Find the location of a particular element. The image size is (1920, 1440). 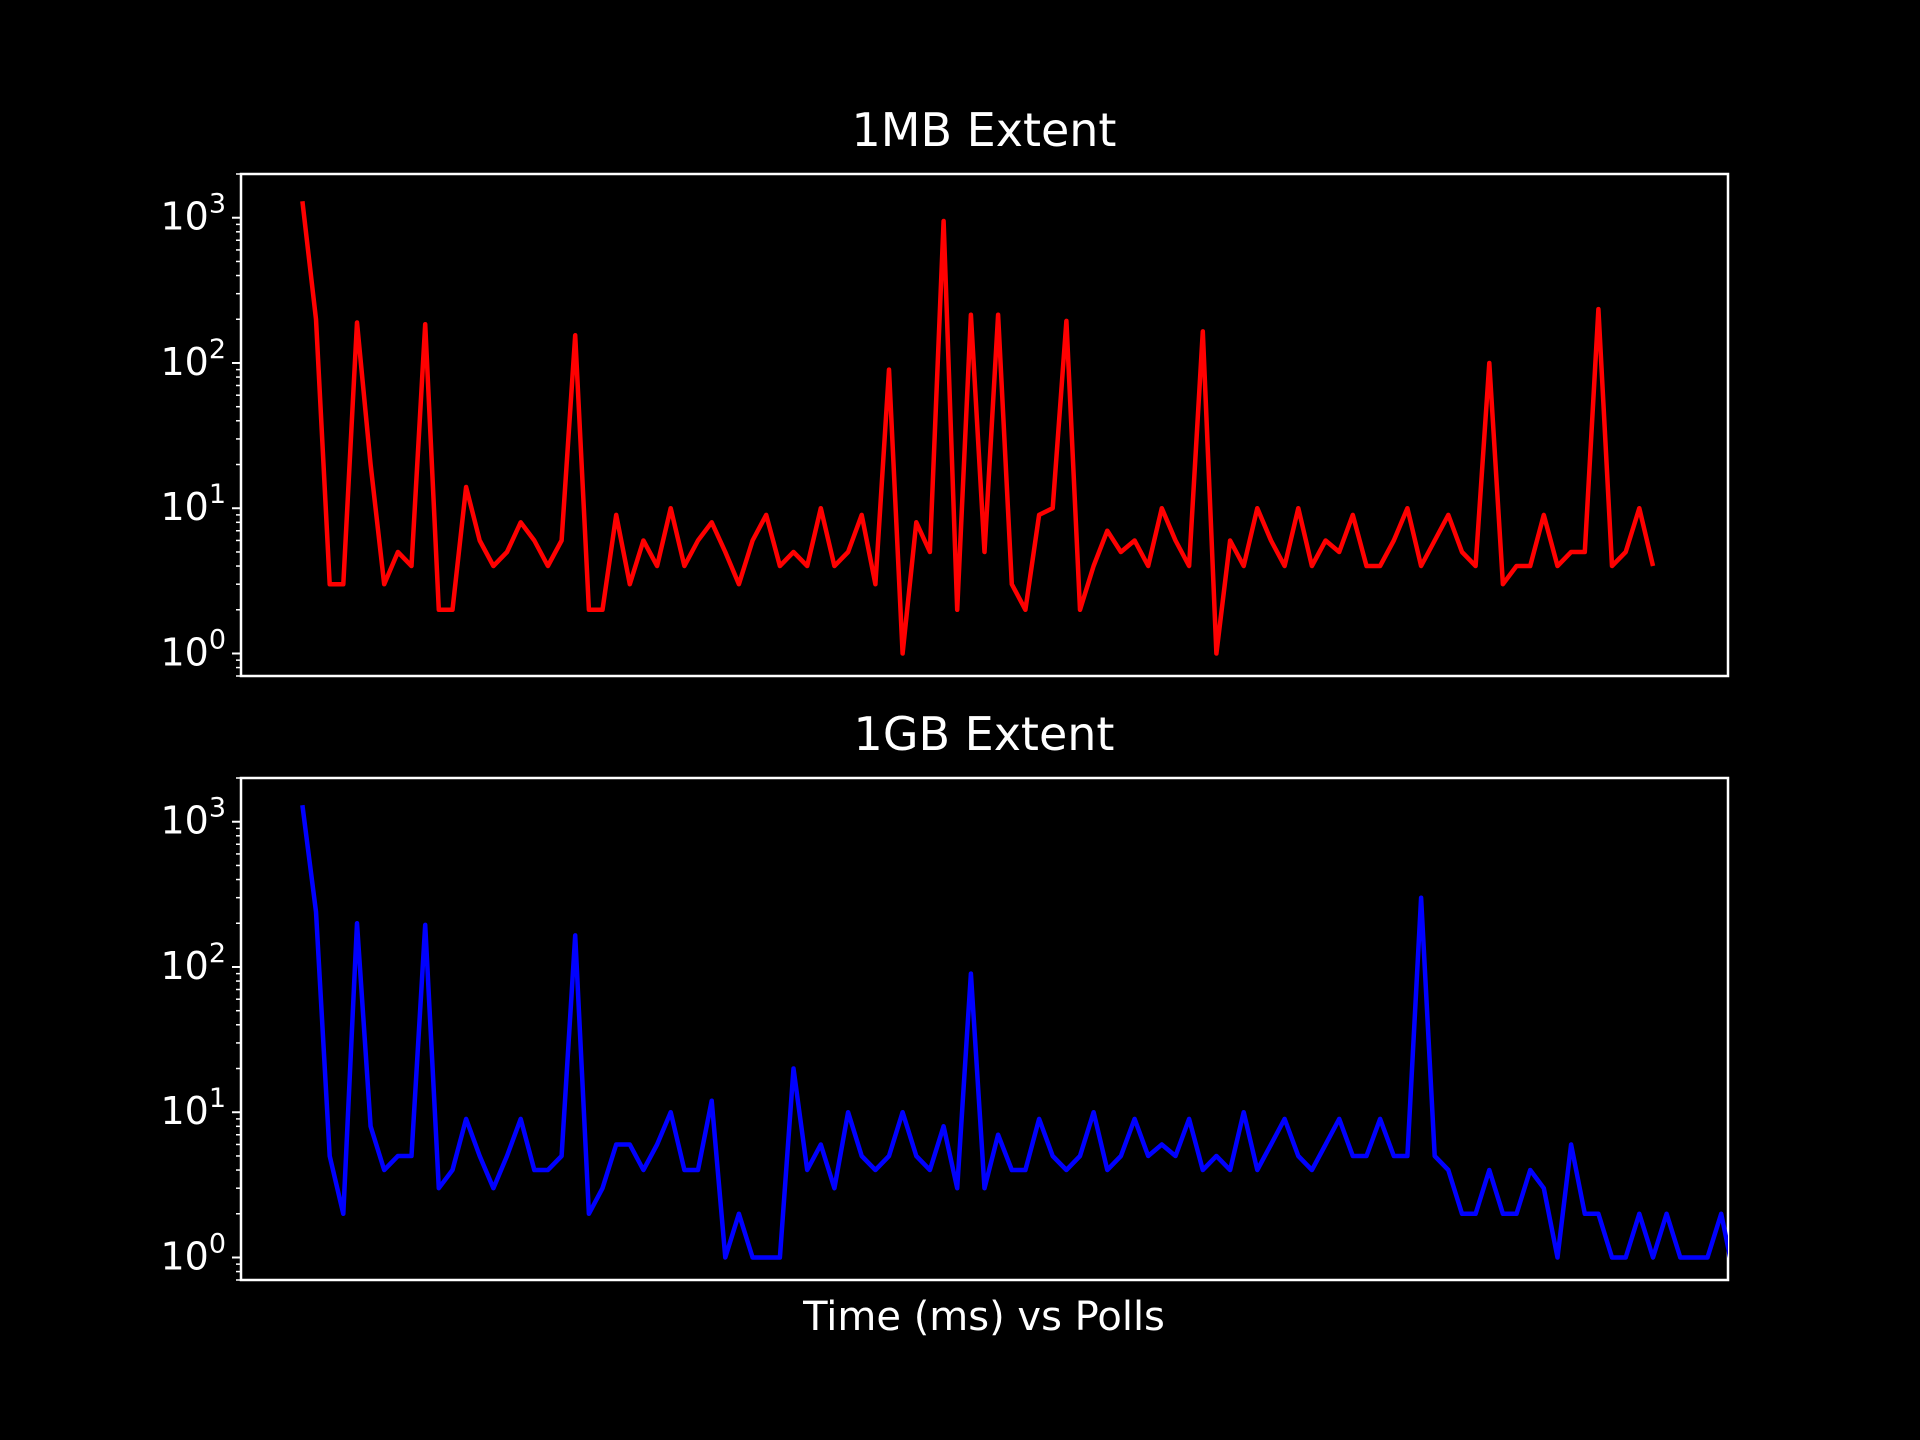

chart-title: 1MB Extent is located at coordinates (984, 130).